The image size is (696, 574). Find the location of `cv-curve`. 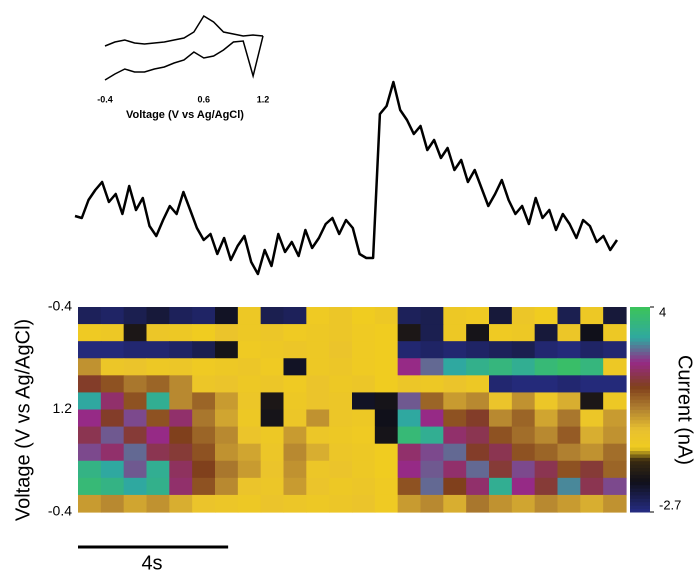

cv-curve is located at coordinates (184, 58).